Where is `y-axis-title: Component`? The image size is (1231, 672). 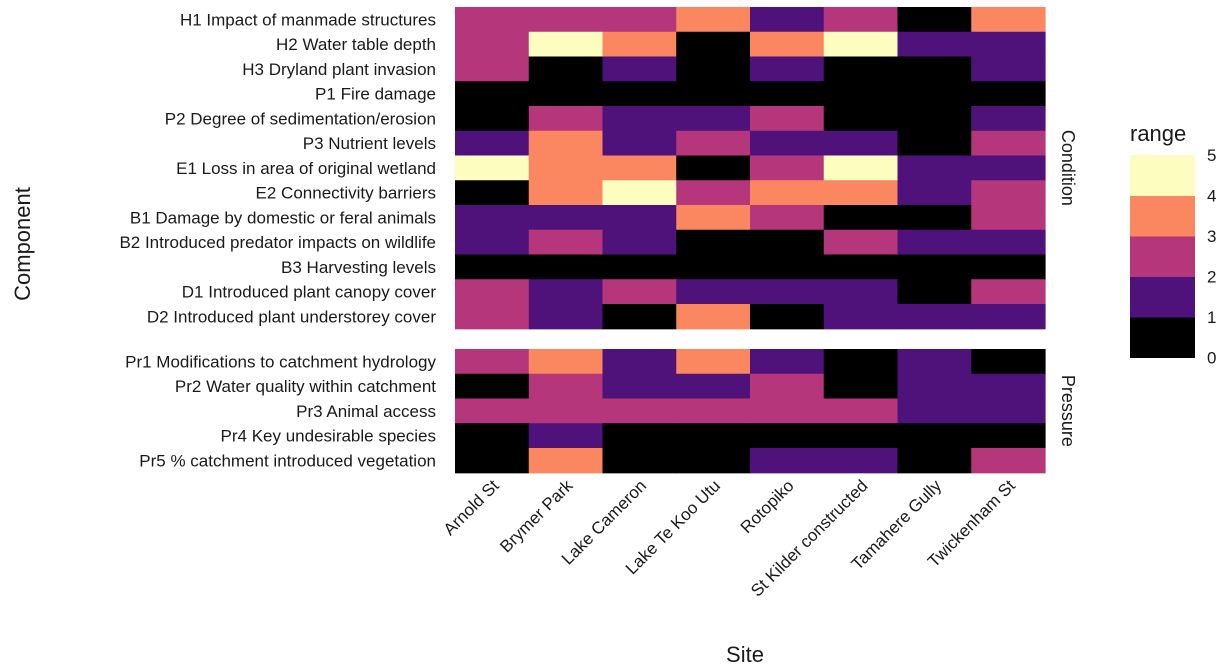
y-axis-title: Component is located at coordinates (22, 244).